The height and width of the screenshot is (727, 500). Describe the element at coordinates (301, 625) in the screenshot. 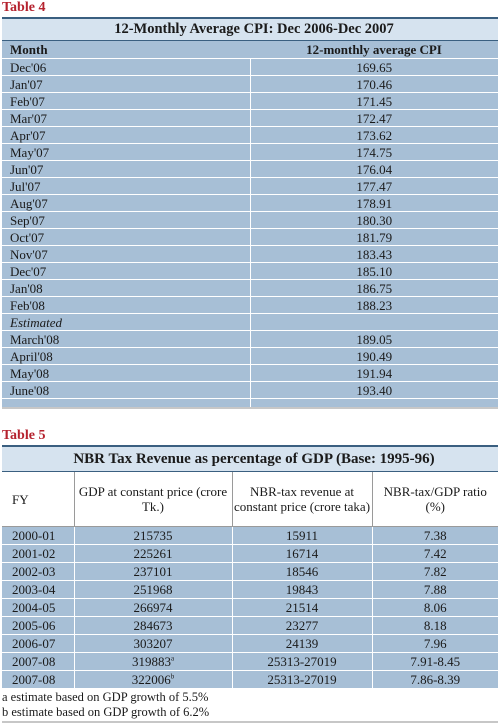

I see `revenue-cell: 23277` at that location.